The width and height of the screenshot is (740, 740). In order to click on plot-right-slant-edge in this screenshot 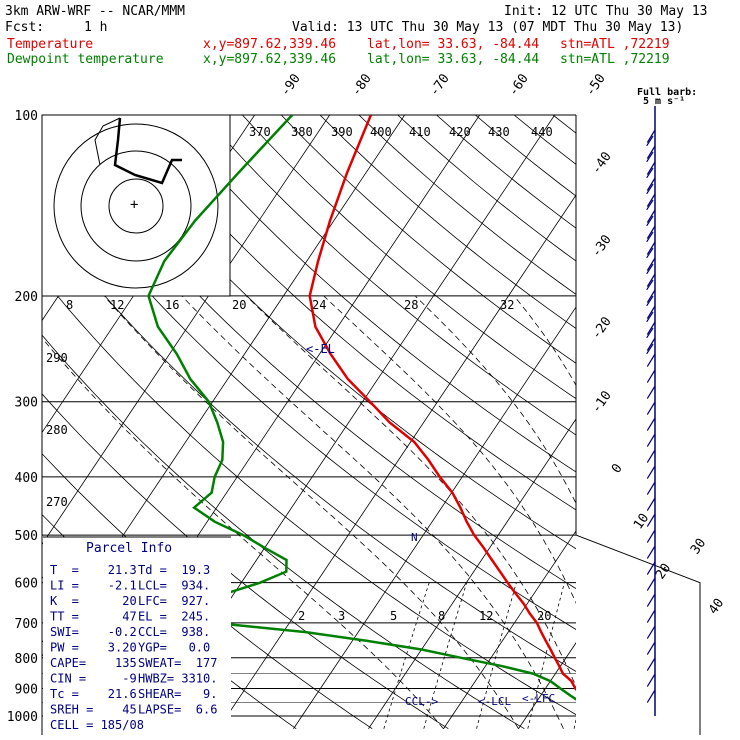, I will do `click(638, 634)`.